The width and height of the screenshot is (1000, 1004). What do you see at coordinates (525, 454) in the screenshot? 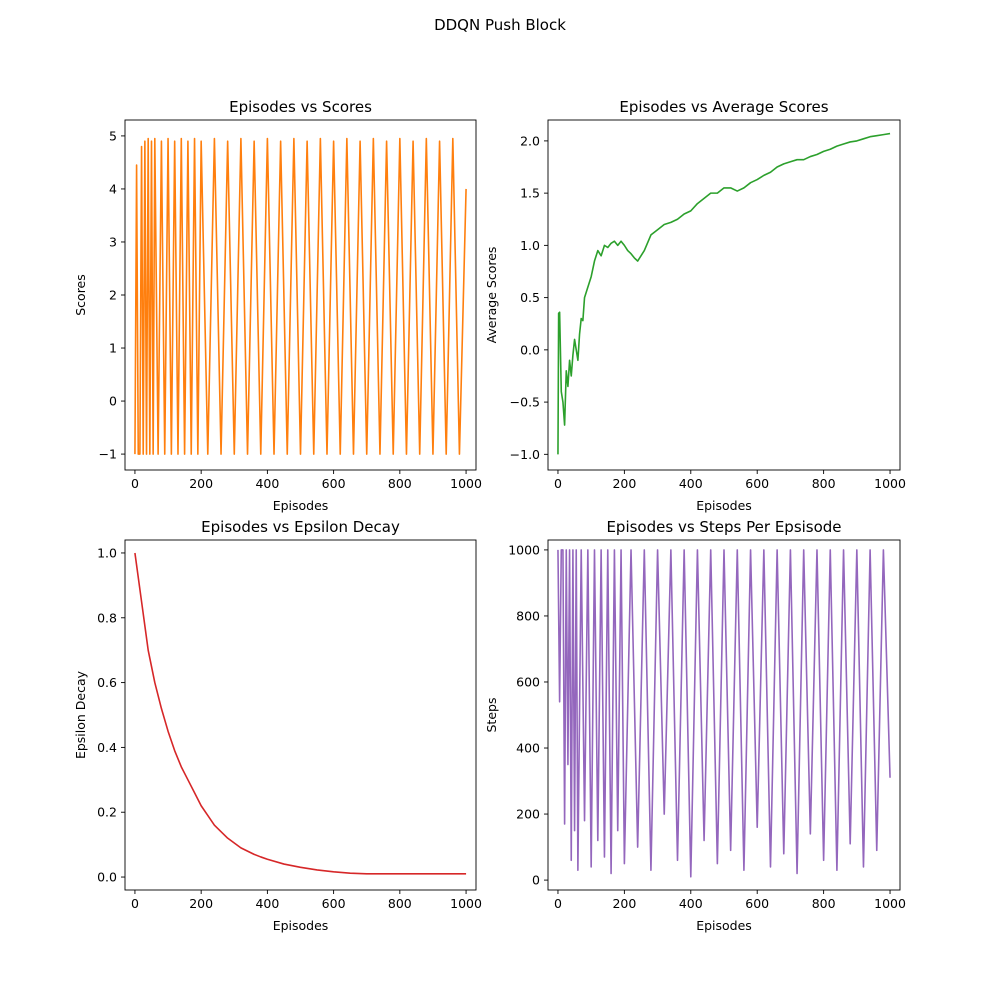
I see `y-tick-label: −1.0` at bounding box center [525, 454].